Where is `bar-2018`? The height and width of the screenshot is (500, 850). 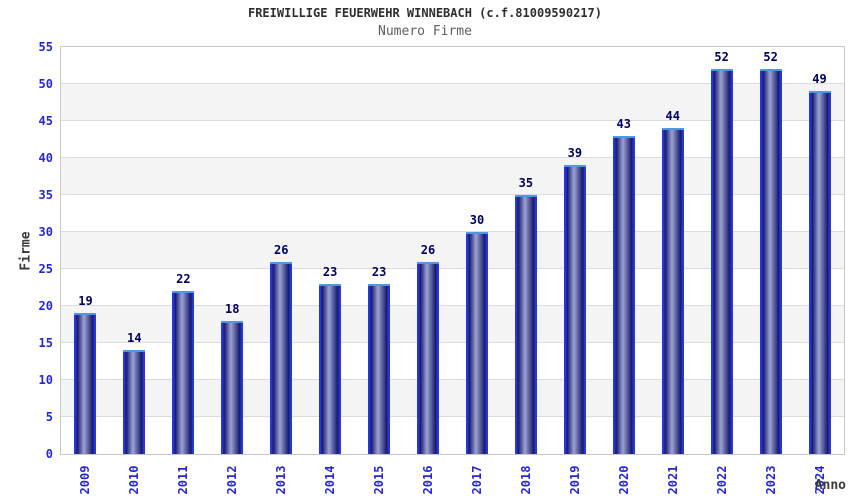 bar-2018 is located at coordinates (525, 324).